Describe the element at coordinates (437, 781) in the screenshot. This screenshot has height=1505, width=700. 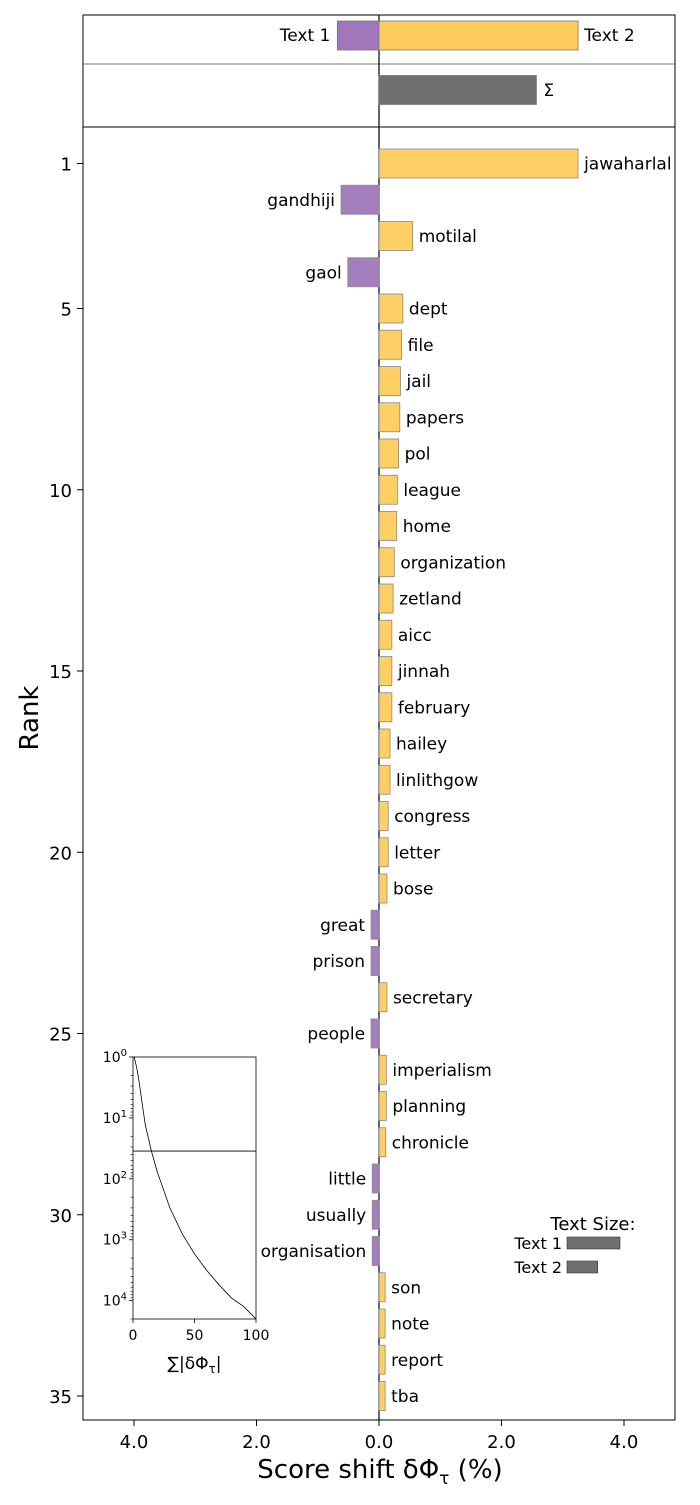
I see `word-label-linlithgow: linlithgow` at that location.